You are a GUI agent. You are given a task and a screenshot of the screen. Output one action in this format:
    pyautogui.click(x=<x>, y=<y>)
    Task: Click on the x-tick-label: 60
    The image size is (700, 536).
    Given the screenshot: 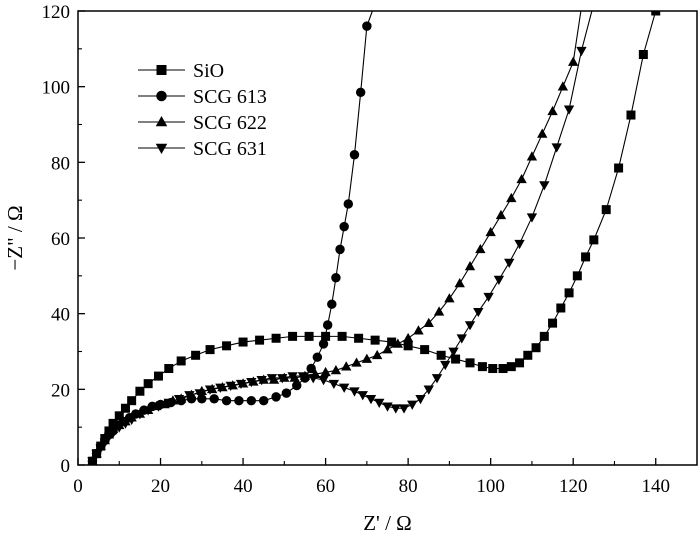 What is the action you would take?
    pyautogui.click(x=325, y=486)
    